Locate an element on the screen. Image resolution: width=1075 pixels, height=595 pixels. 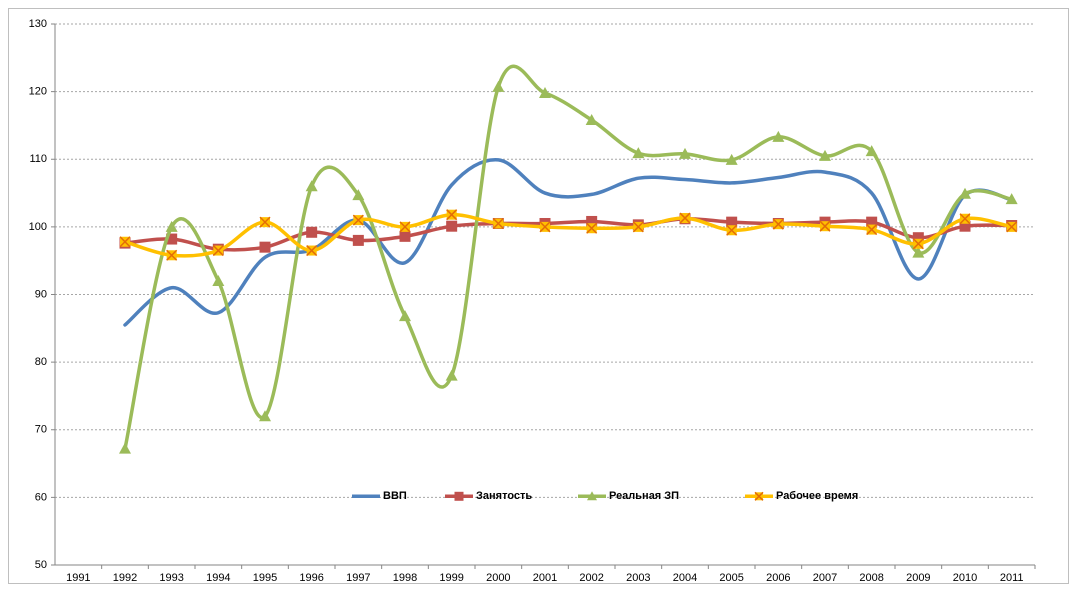
x-tick-label: 1994 is located at coordinates (218, 578).